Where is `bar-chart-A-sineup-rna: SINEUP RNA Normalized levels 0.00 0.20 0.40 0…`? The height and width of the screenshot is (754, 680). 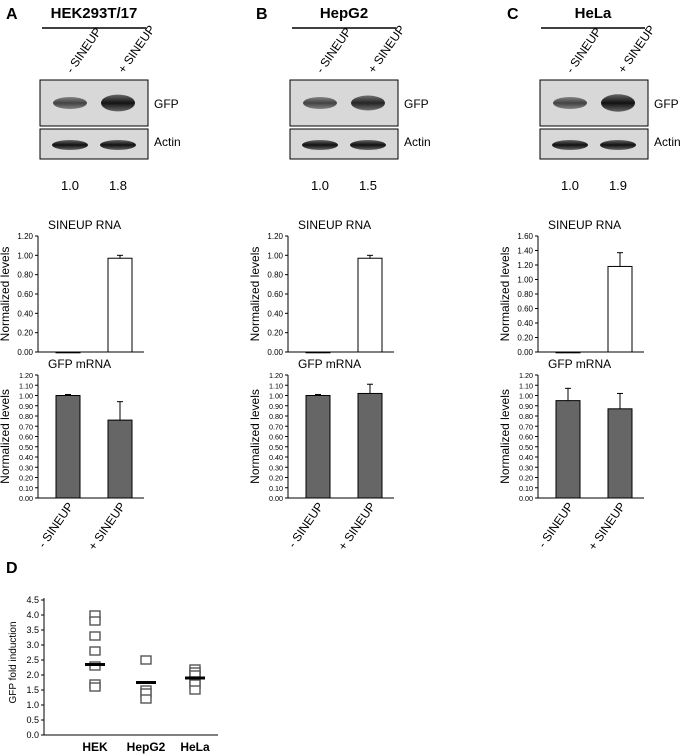
bar-chart-A-sineup-rna: SINEUP RNA Normalized levels 0.00 0.20 0.40 0… is located at coordinates (72, 287).